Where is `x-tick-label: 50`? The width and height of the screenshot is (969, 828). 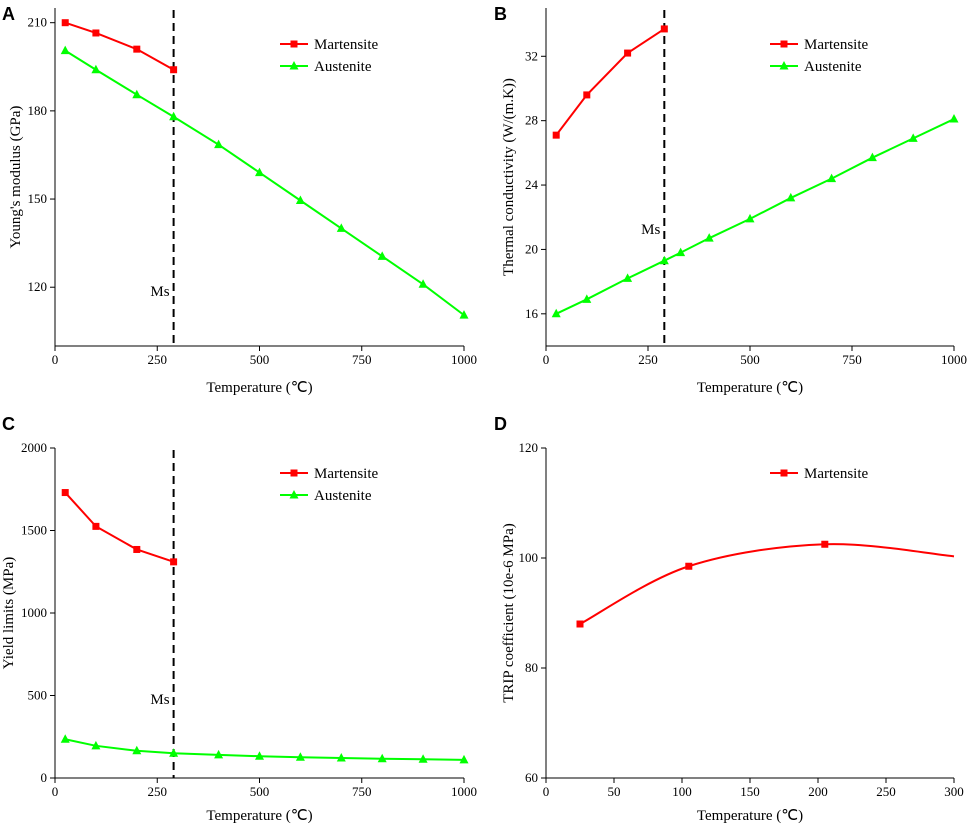
x-tick-label: 50 is located at coordinates (614, 791).